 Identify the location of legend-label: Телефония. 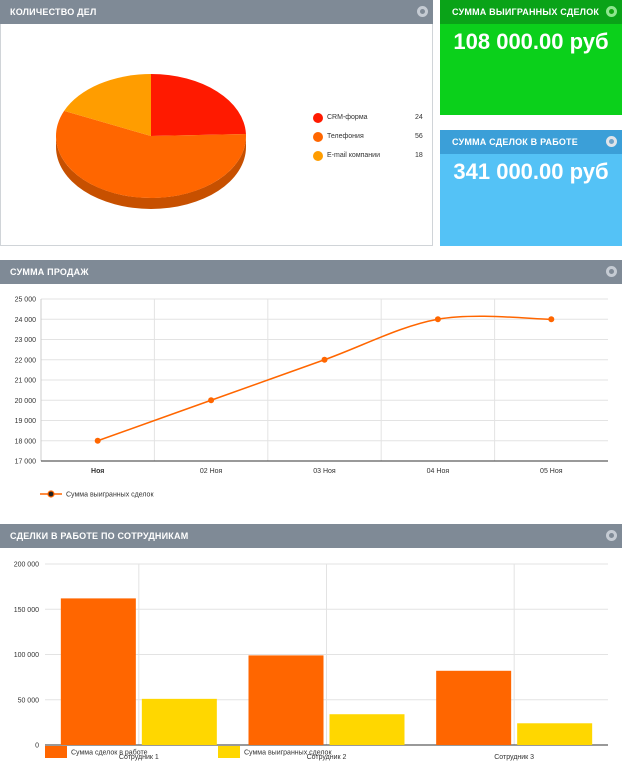
(345, 136).